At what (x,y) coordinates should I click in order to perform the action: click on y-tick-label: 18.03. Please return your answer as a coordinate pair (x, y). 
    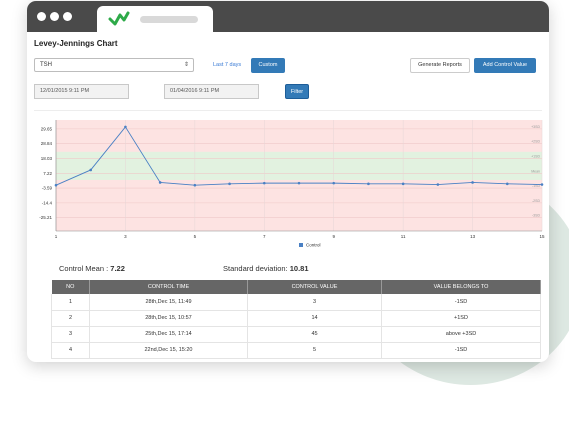
    Looking at the image, I should click on (47, 158).